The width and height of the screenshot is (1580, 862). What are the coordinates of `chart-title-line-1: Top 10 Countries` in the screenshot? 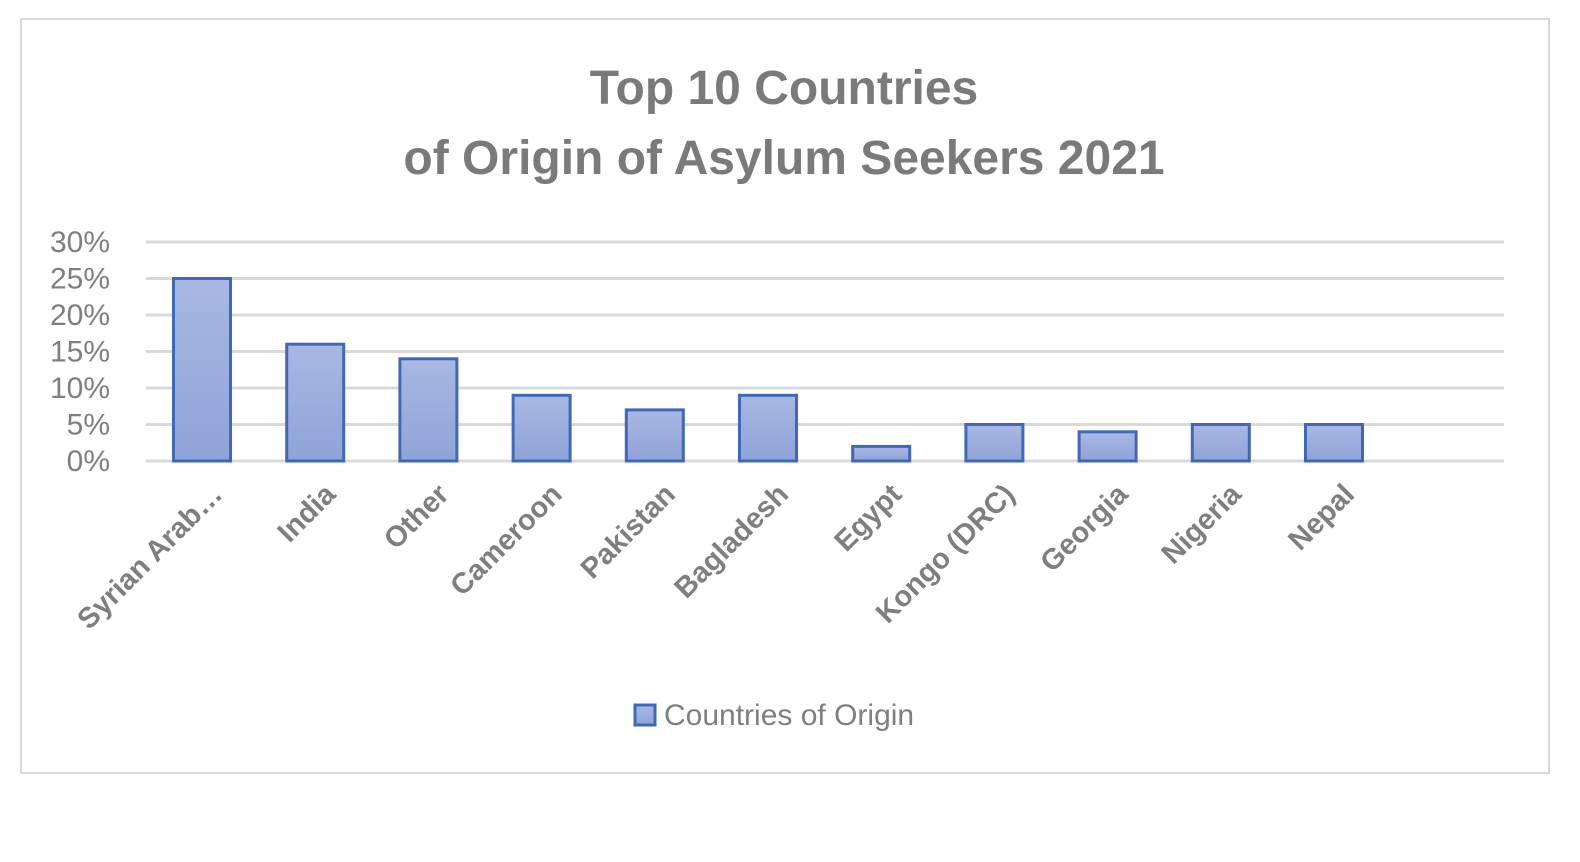 It's located at (784, 88).